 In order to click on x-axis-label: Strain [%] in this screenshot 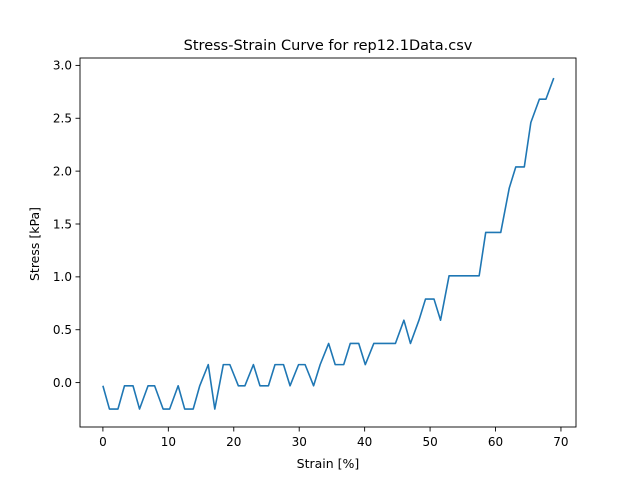, I will do `click(328, 463)`.